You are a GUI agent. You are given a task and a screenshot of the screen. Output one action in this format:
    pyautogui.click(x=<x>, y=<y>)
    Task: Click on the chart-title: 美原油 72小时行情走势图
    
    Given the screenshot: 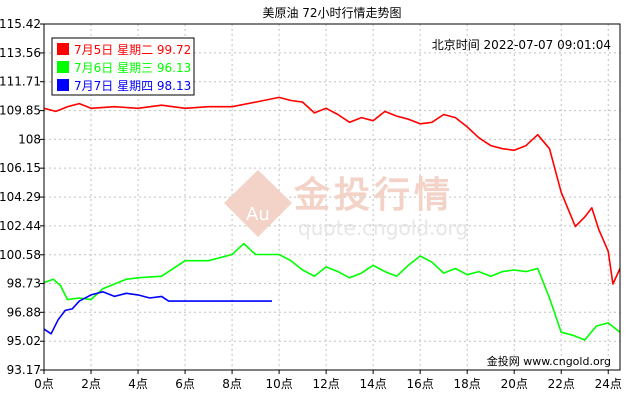 What is the action you would take?
    pyautogui.click(x=331, y=13)
    